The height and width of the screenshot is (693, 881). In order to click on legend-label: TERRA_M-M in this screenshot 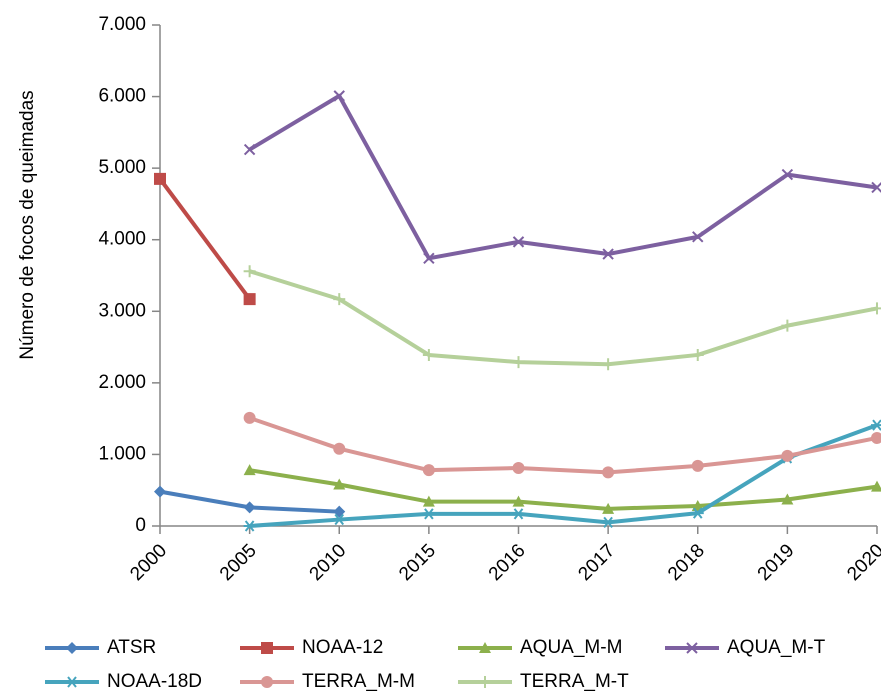, I will do `click(358, 681)`.